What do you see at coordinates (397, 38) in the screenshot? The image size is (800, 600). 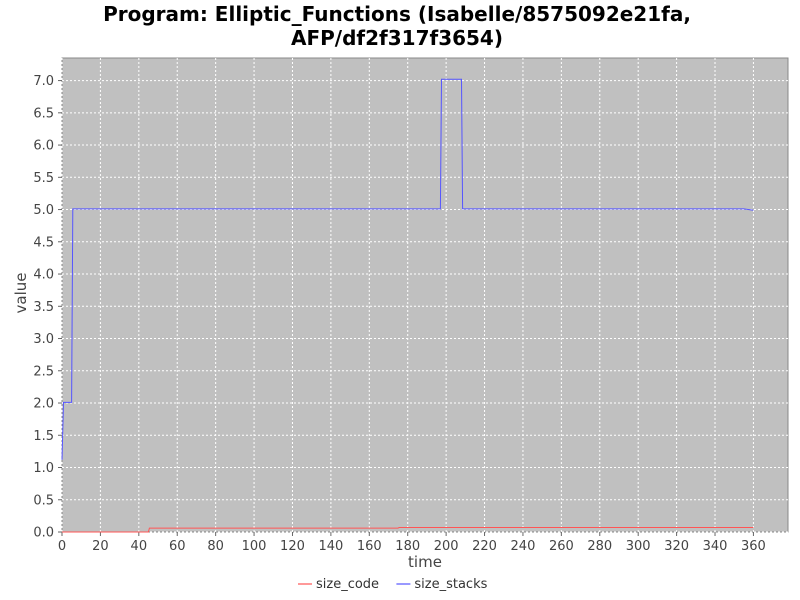 I see `chart-title-line-2: AFP/df2f317f3654)` at bounding box center [397, 38].